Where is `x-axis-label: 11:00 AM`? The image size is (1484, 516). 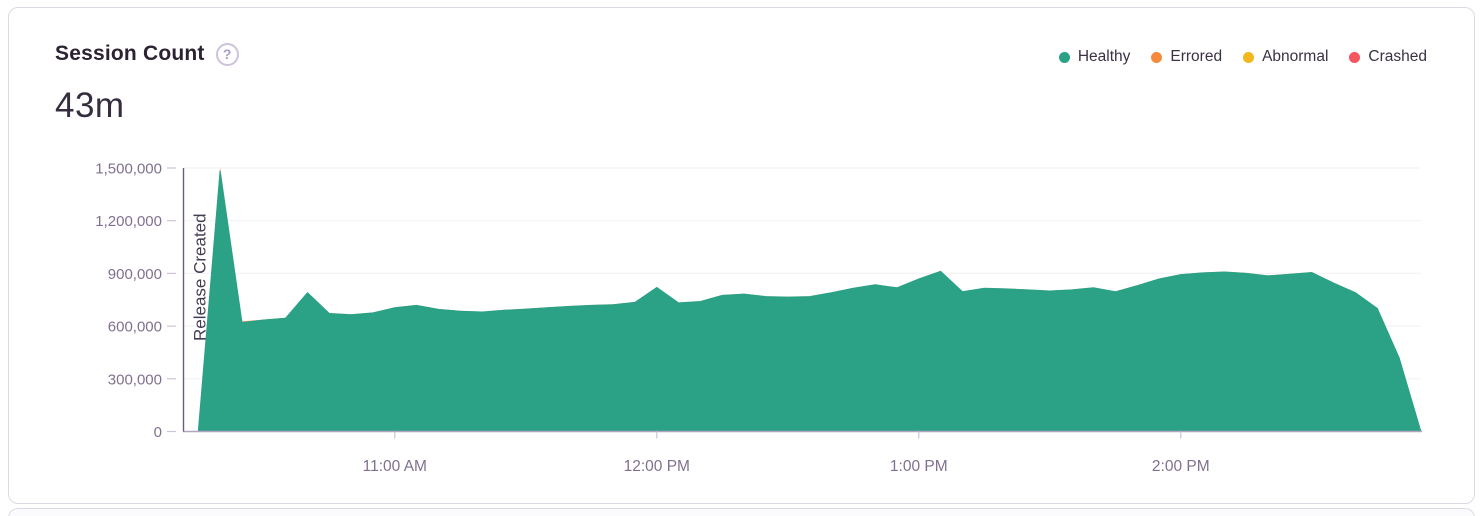
x-axis-label: 11:00 AM is located at coordinates (395, 466).